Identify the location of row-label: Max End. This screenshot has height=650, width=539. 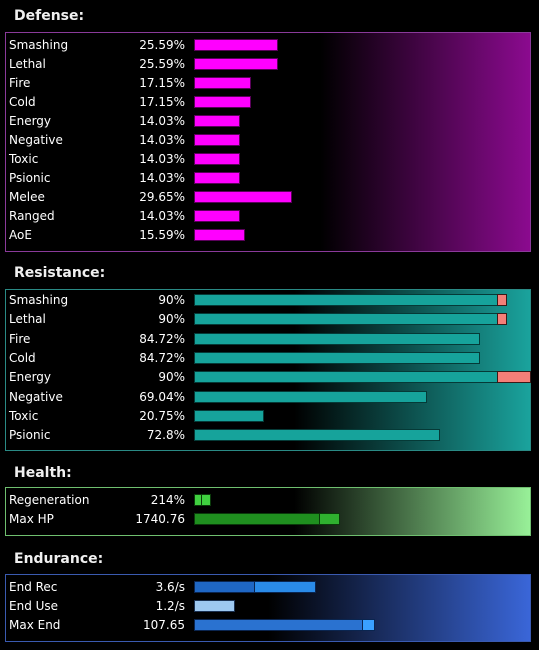
(35, 625).